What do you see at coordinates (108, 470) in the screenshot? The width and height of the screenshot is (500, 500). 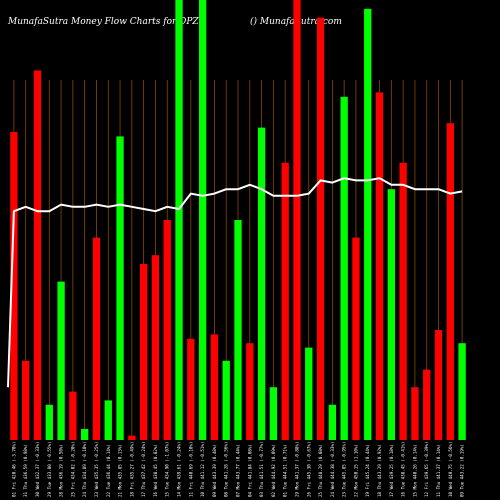 I see `x-tick-label: 22 Tue 436.44 (0.14%)` at bounding box center [108, 470].